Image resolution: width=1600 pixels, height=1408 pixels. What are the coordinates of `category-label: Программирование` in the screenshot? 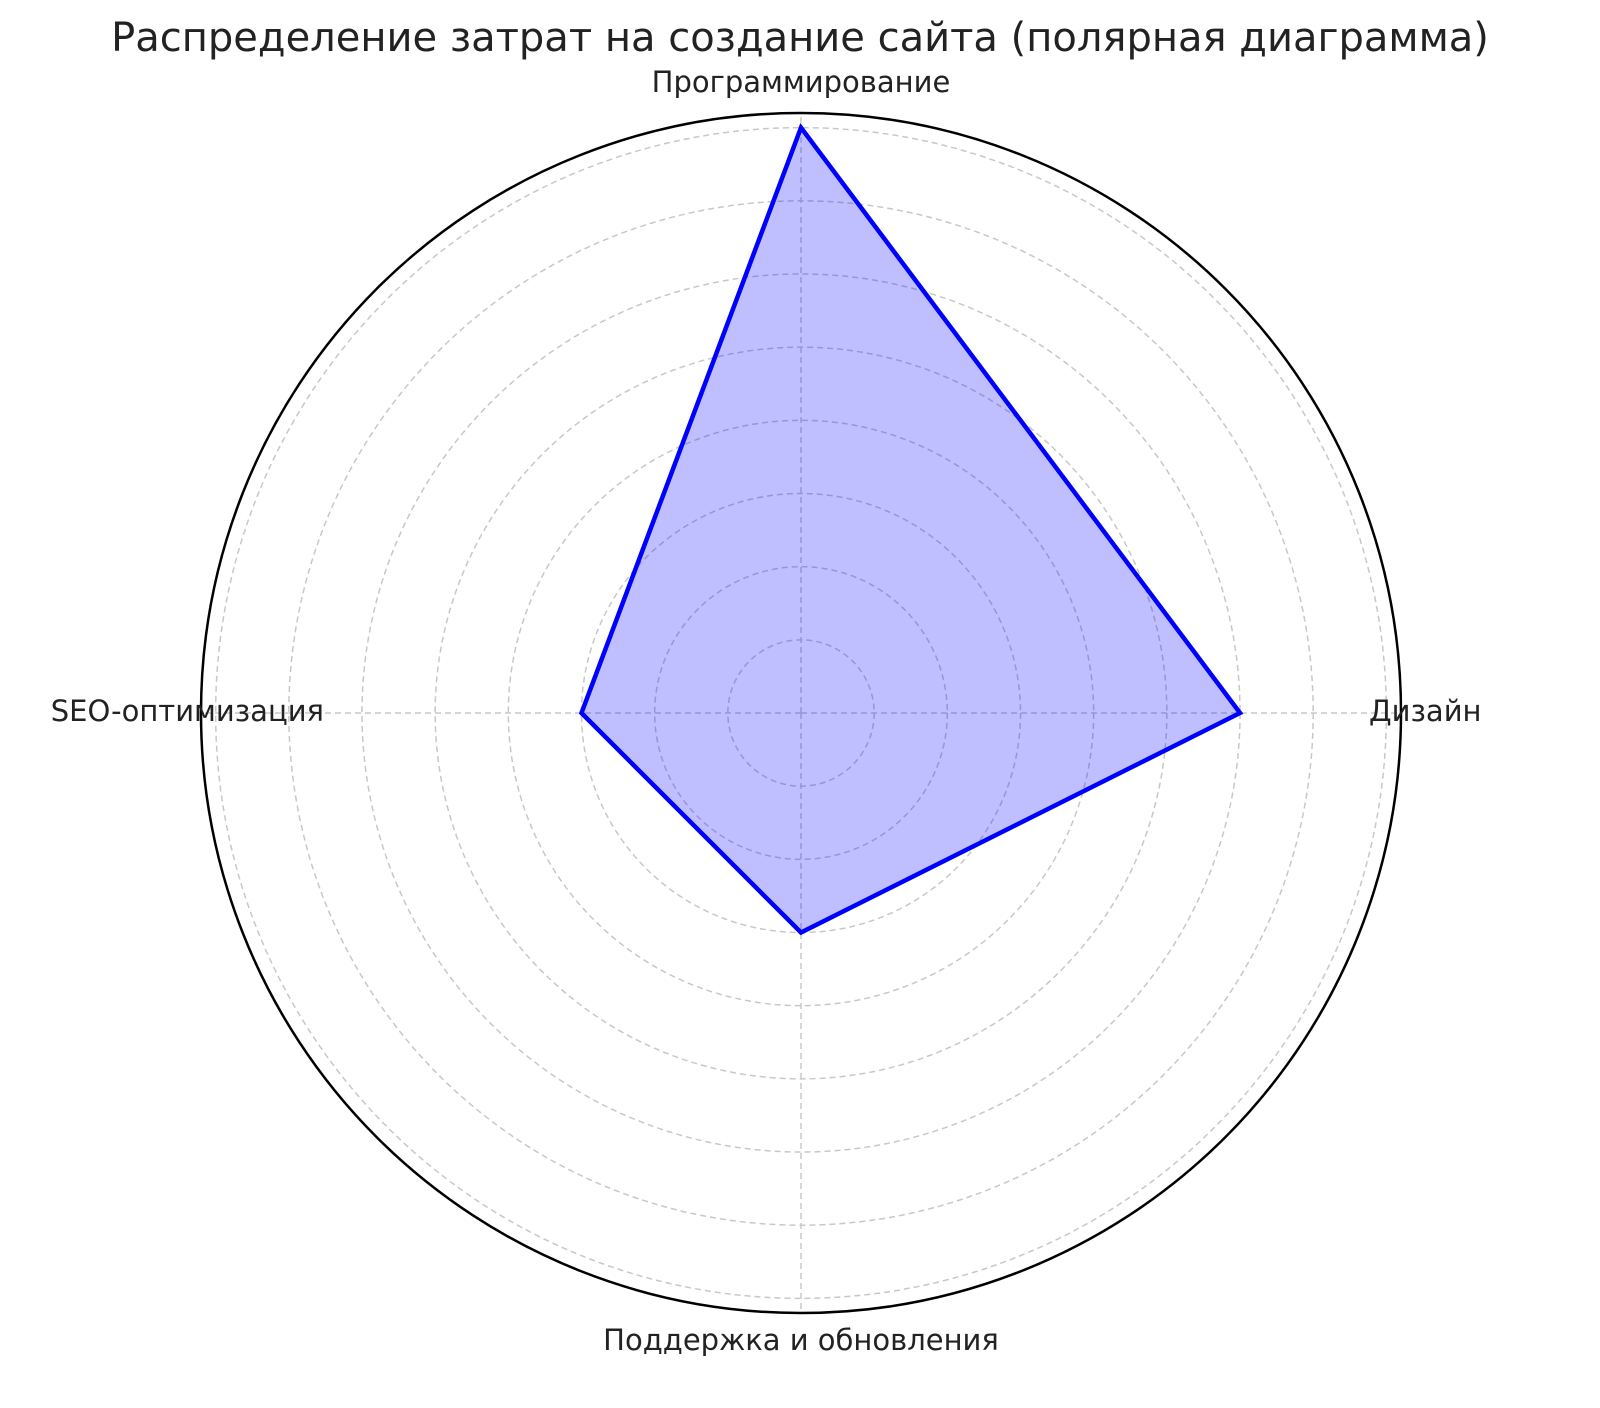 It's located at (801, 82).